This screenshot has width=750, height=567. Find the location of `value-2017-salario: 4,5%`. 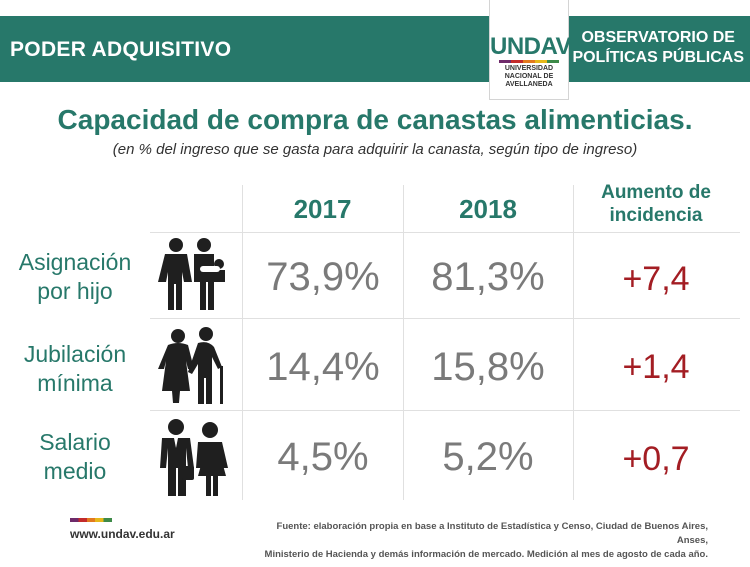

value-2017-salario: 4,5% is located at coordinates (323, 457).